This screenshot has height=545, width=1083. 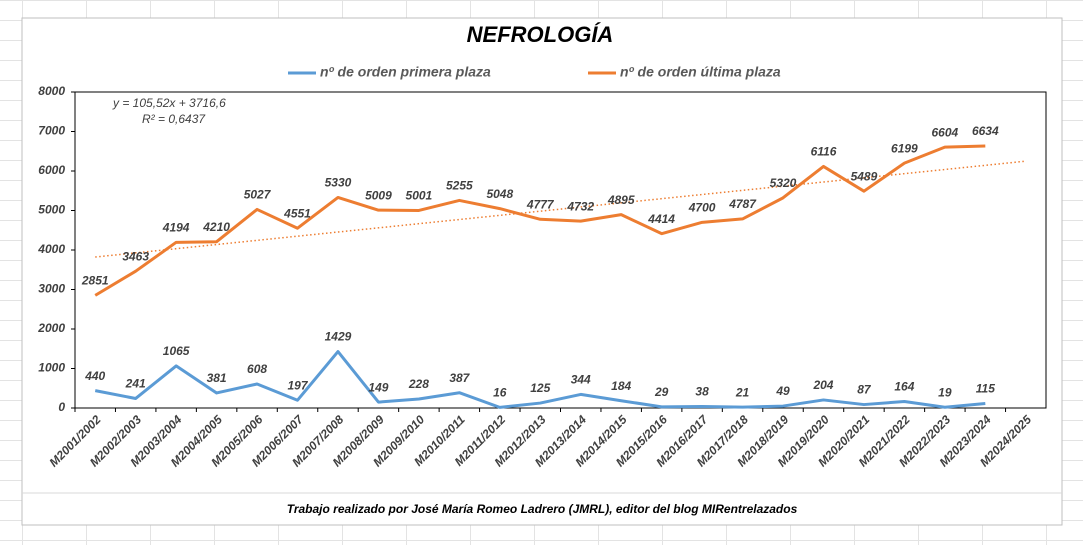 What do you see at coordinates (135, 384) in the screenshot?
I see `data-label: 241` at bounding box center [135, 384].